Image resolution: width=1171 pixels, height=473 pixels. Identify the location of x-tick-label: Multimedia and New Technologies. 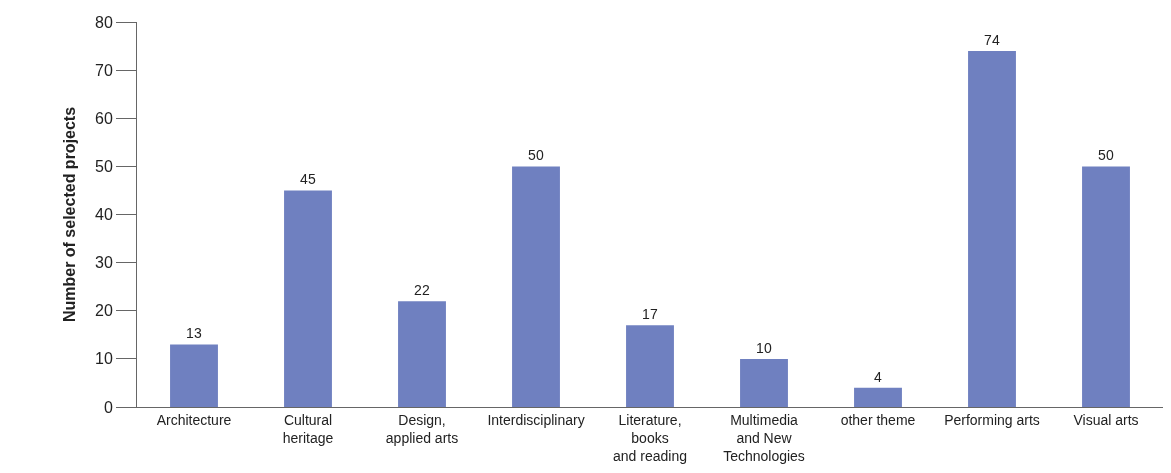
(764, 438).